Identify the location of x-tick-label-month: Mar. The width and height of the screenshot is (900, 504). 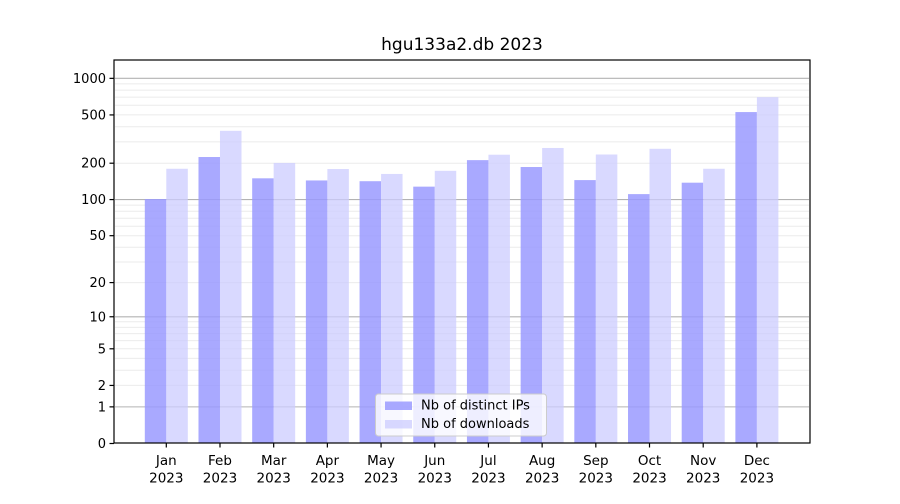
(274, 461).